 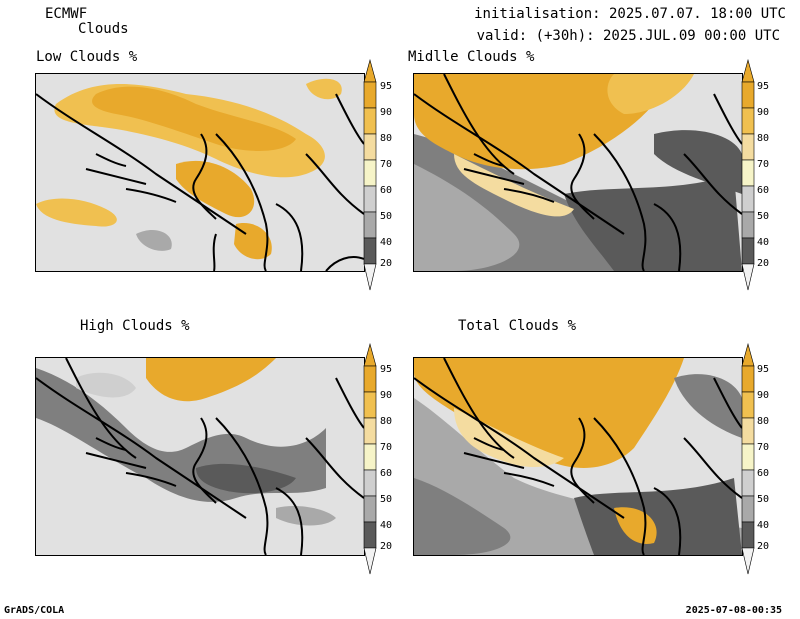 I want to click on panel-title-middle: Midlle Clouds %, so click(x=471, y=57).